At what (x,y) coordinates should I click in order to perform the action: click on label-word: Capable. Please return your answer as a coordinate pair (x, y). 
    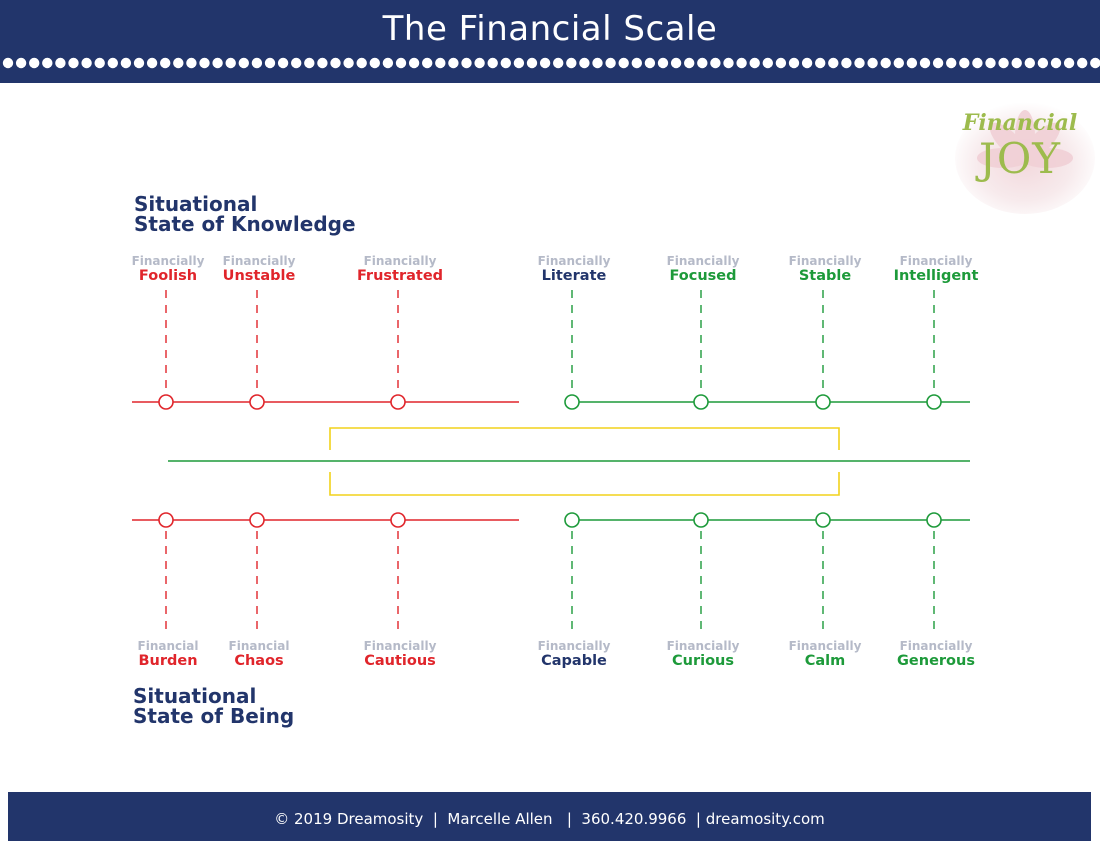
    Looking at the image, I should click on (574, 661).